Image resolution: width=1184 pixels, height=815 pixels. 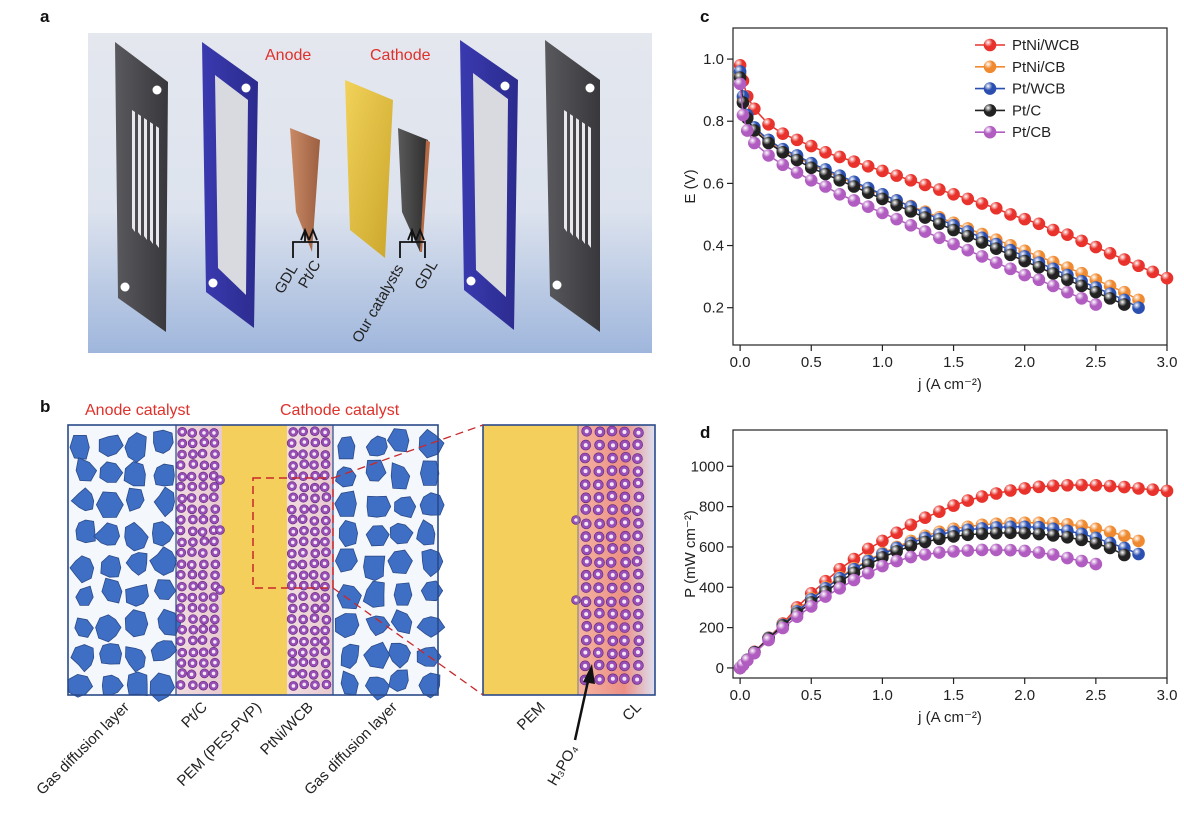 I want to click on pem-layer, so click(x=530, y=560).